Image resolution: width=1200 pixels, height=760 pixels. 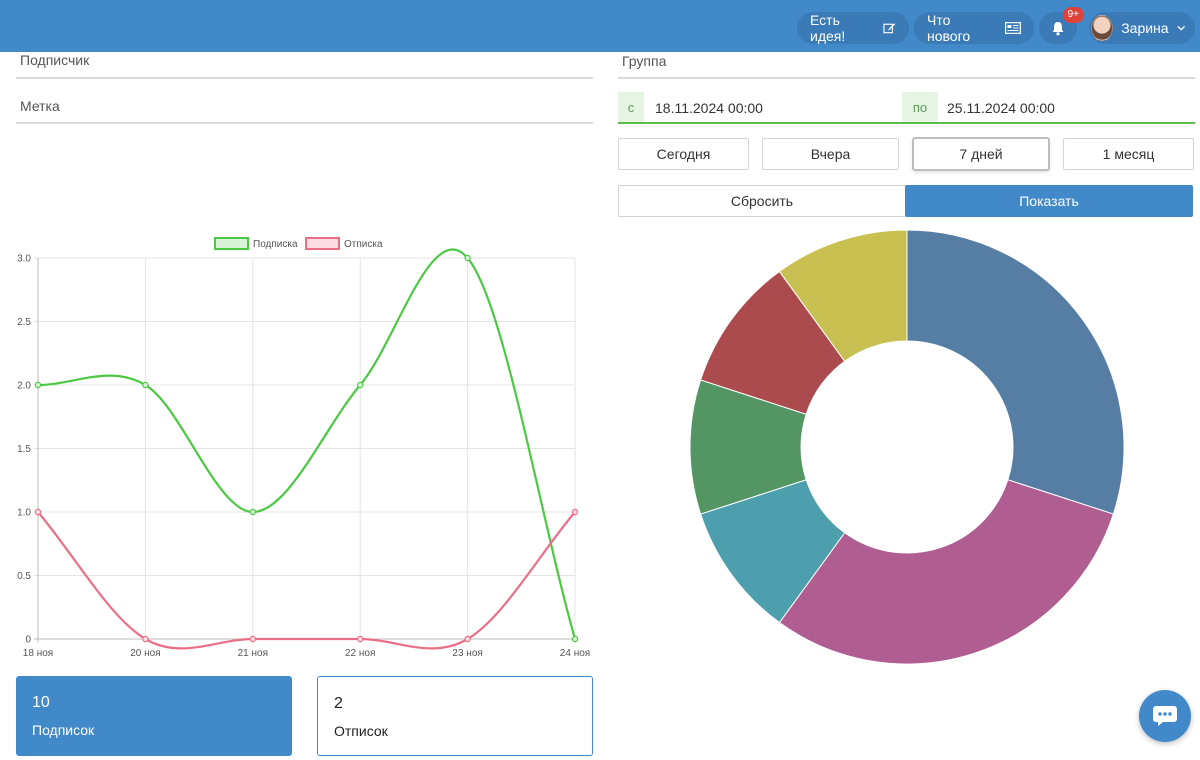 What do you see at coordinates (1102, 28) in the screenshot?
I see `avatar` at bounding box center [1102, 28].